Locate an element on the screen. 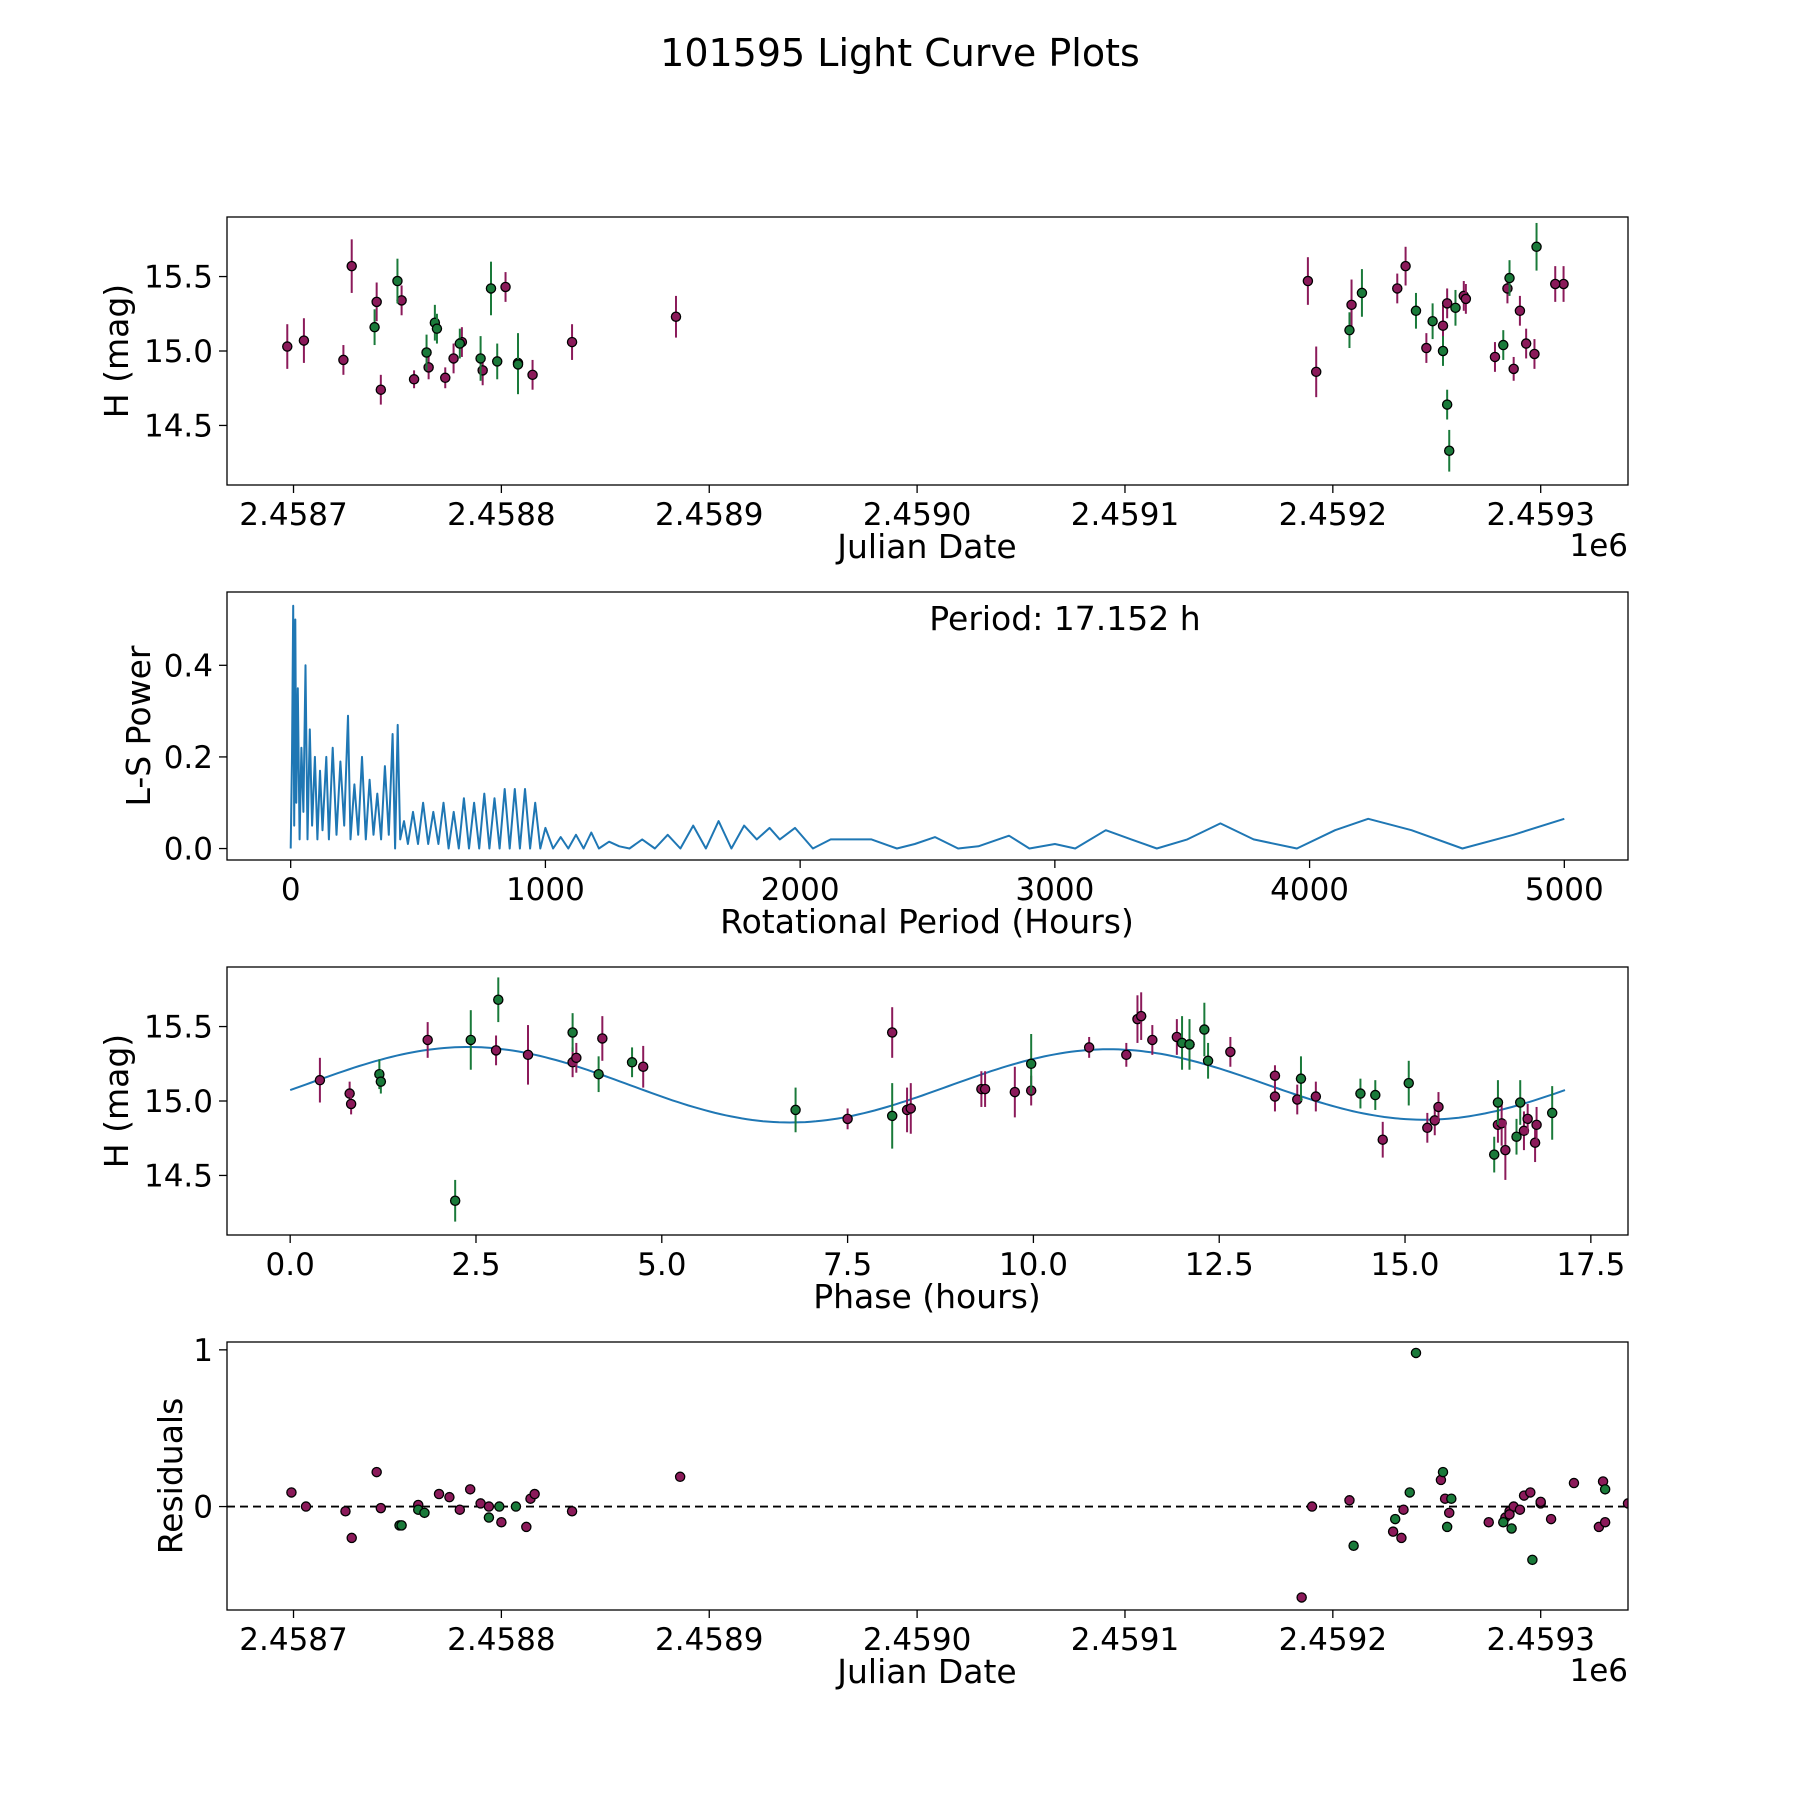  periodogram-ytick-label: 0.4 is located at coordinates (188, 666).